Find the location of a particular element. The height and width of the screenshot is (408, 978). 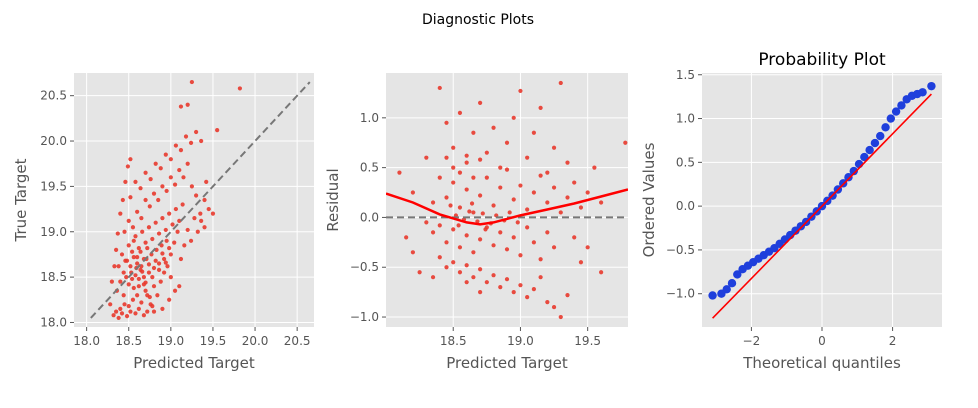

prob-y-tick-label: 1.5 is located at coordinates (685, 75).